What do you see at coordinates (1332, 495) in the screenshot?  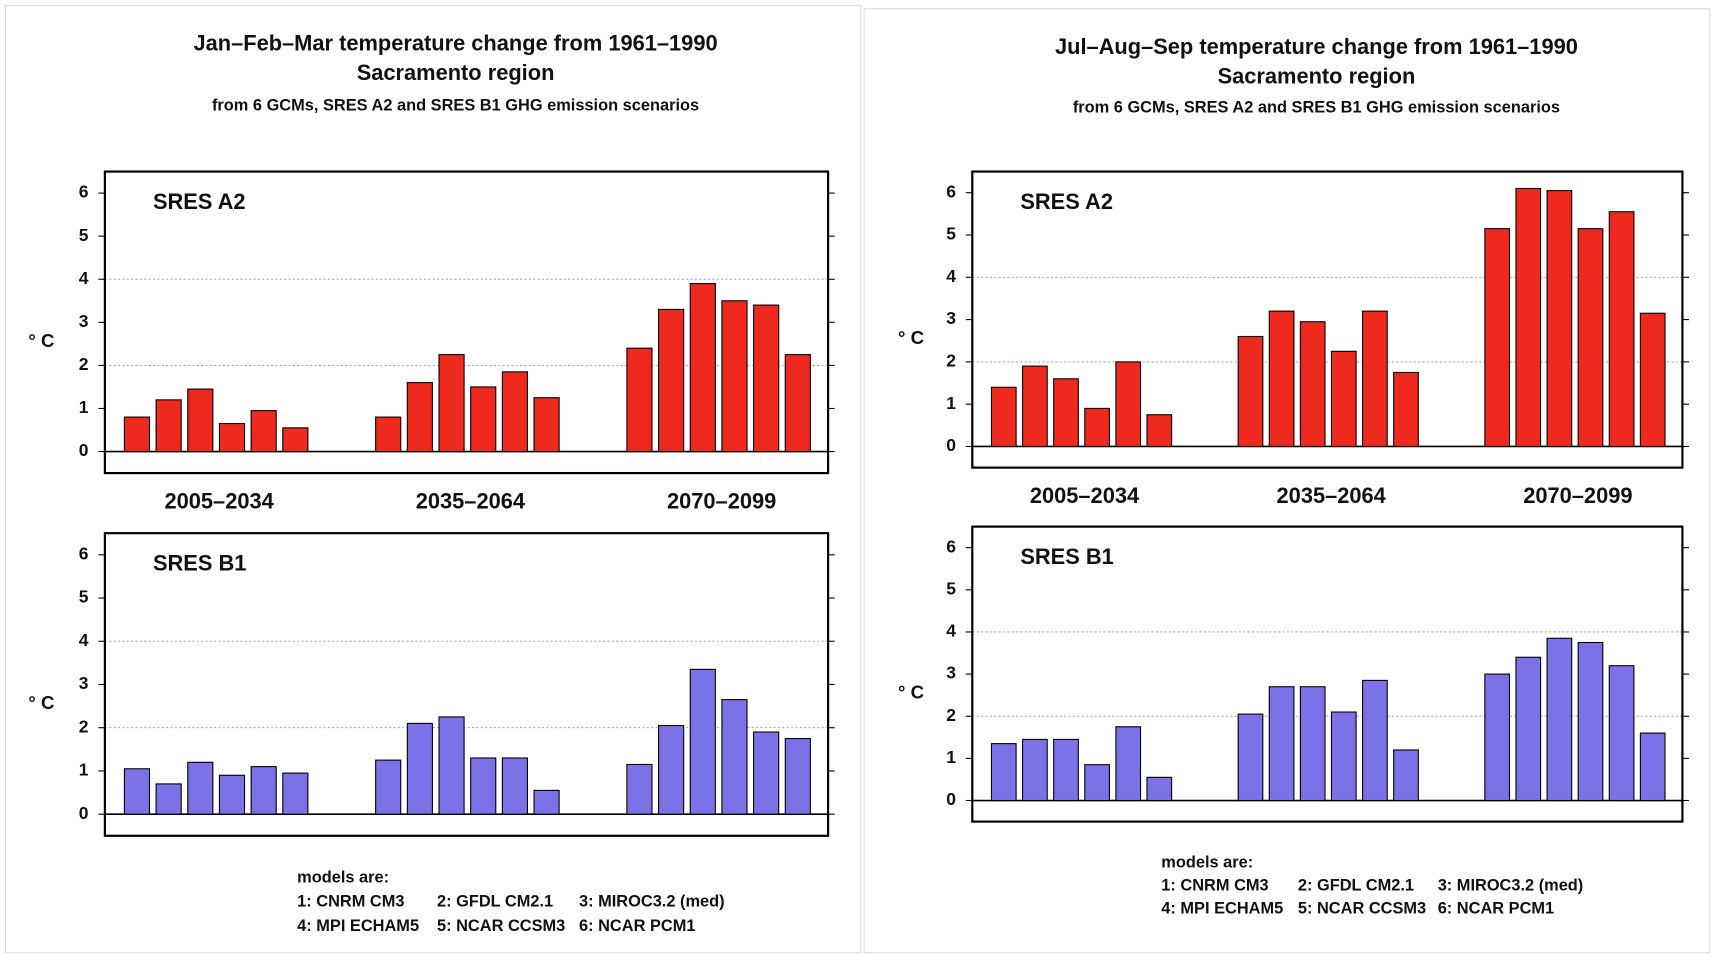 I see `x-tick-label: 2035–2064` at bounding box center [1332, 495].